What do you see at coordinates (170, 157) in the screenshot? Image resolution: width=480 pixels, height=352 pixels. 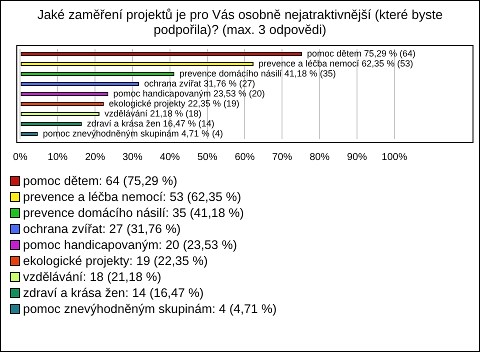 I see `x-tick-label: 40%` at bounding box center [170, 157].